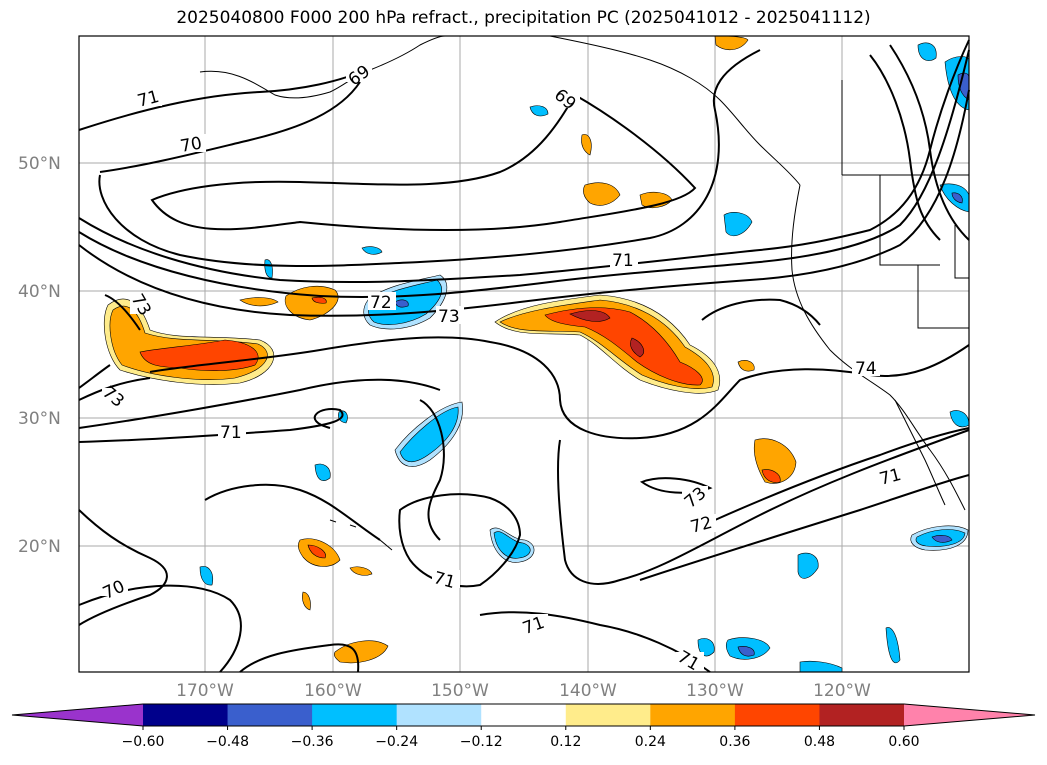 The width and height of the screenshot is (1047, 765). What do you see at coordinates (523, 691) in the screenshot?
I see `longitude-labels: 170°W 160°W 150°W 140°W 130°W 120°W` at bounding box center [523, 691].